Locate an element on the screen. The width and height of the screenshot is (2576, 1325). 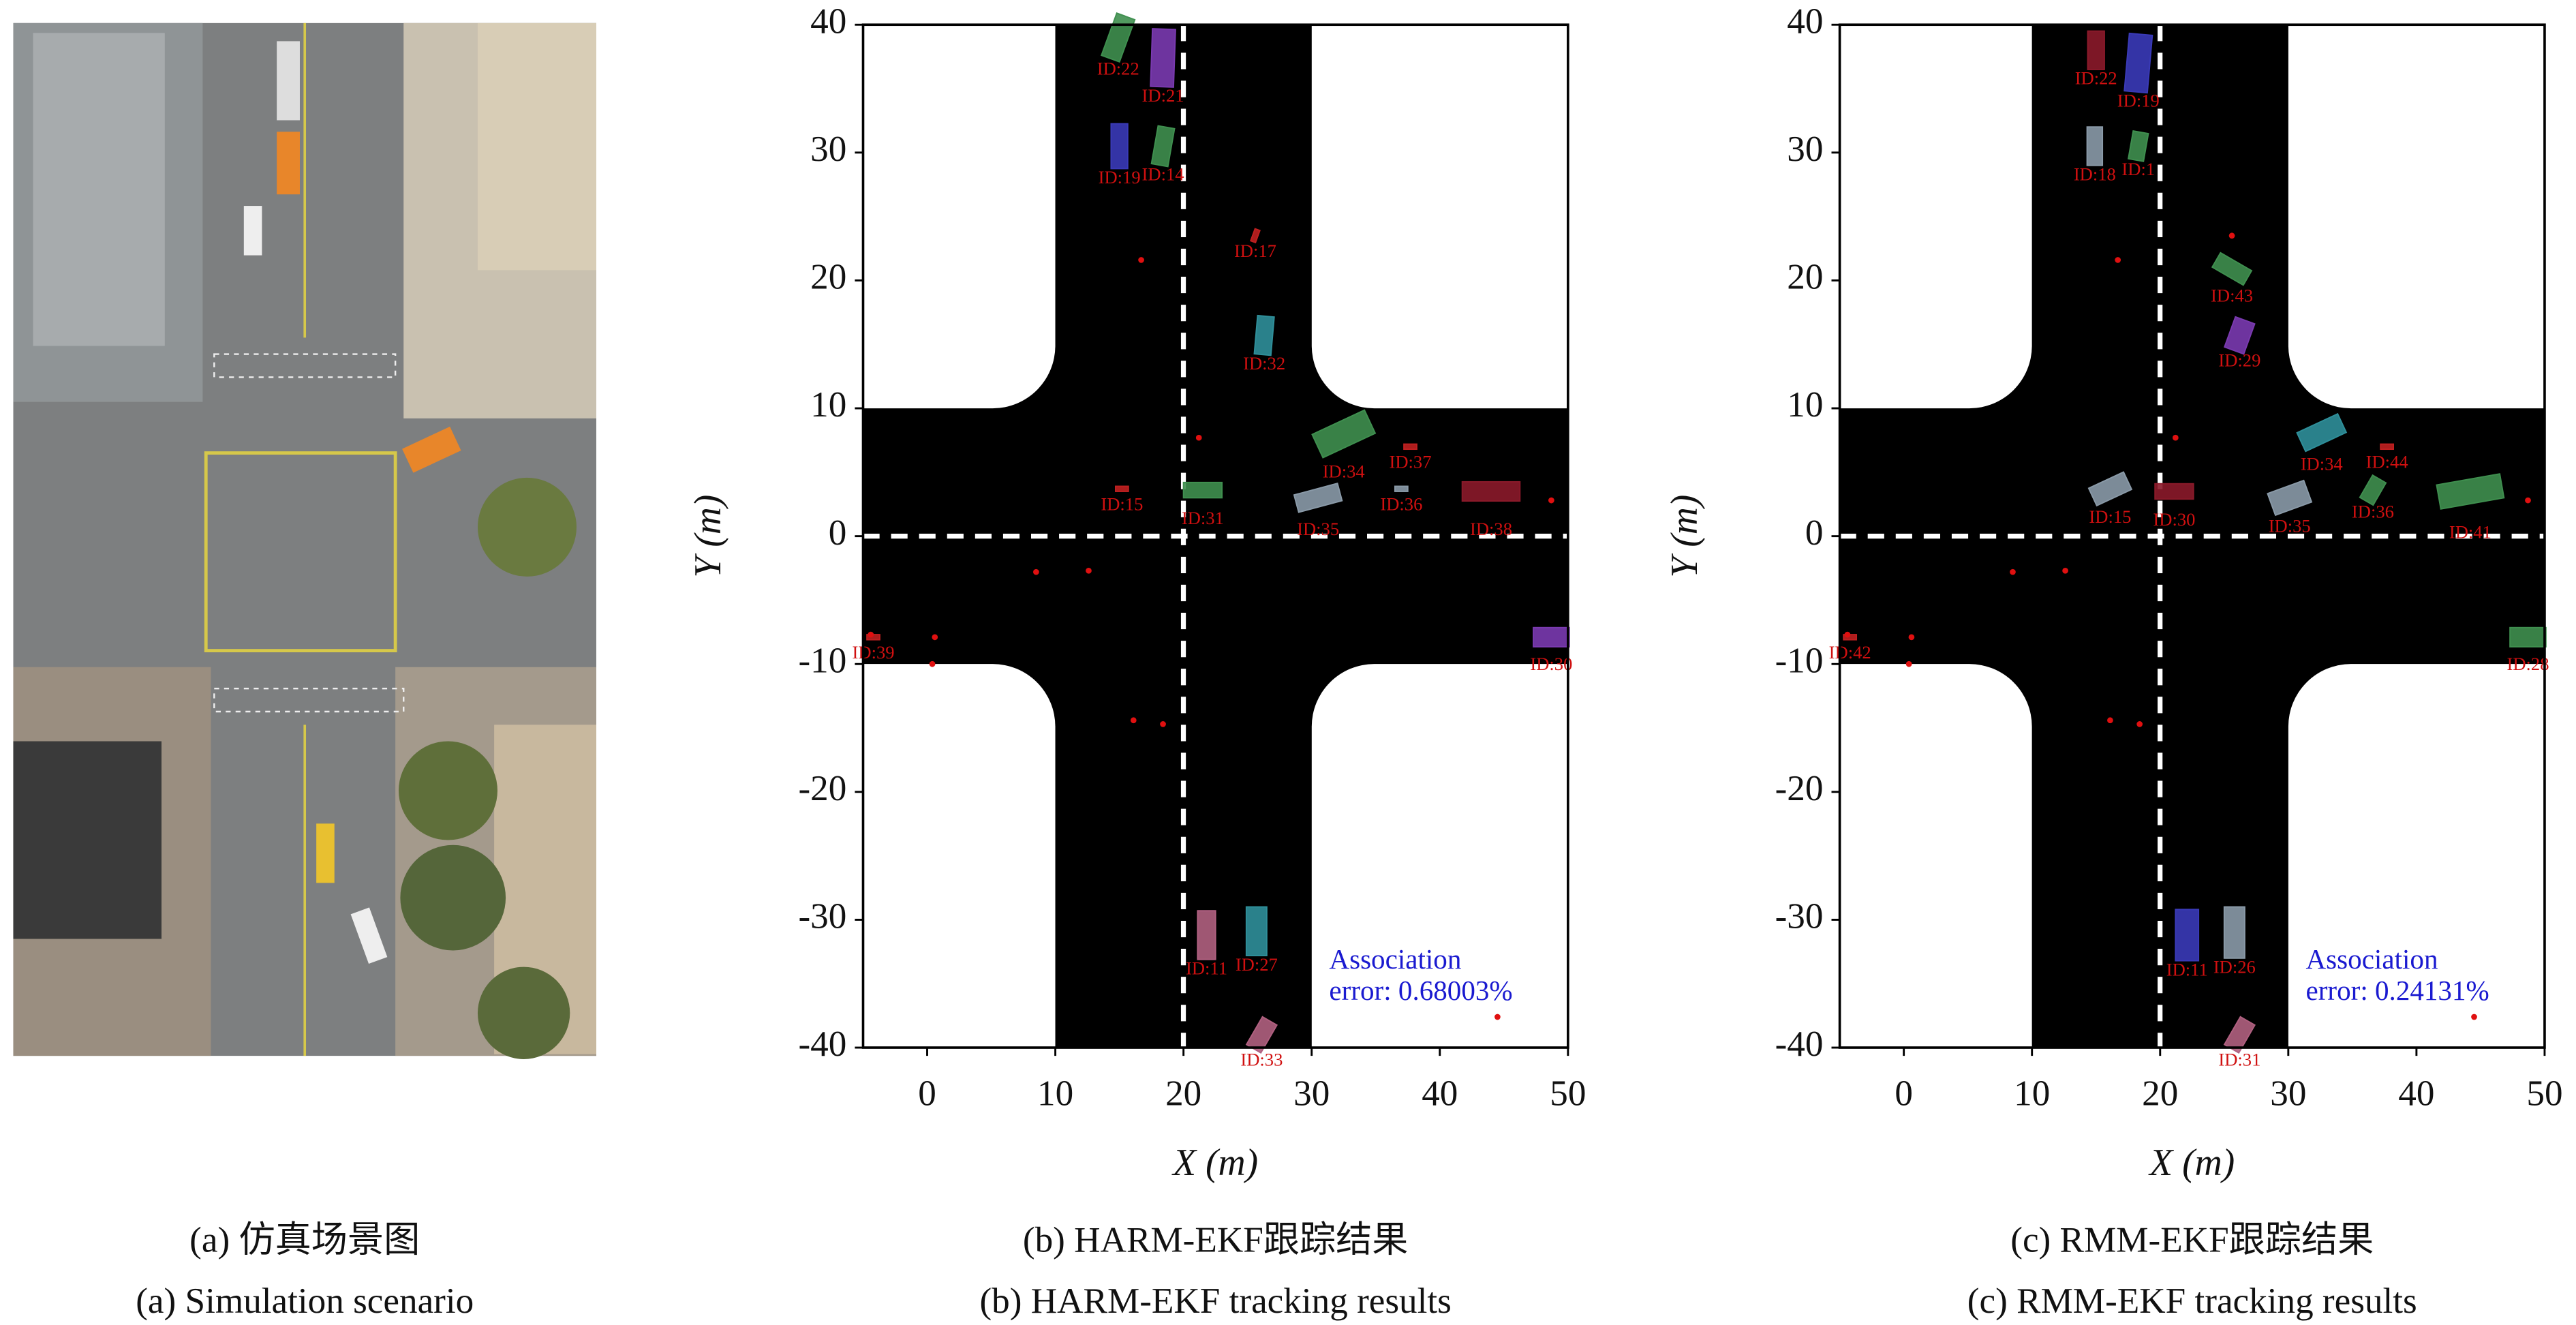
track-label: ID:36 is located at coordinates (2373, 512).